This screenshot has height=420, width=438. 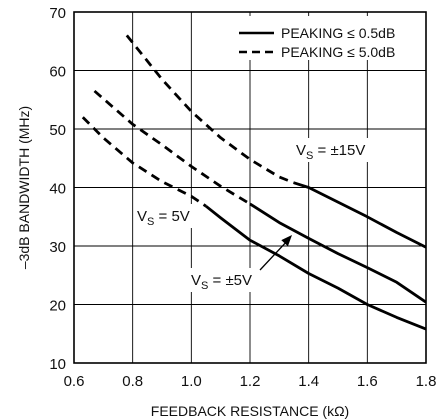 What do you see at coordinates (191, 381) in the screenshot?
I see `x-tick-label: 1.0` at bounding box center [191, 381].